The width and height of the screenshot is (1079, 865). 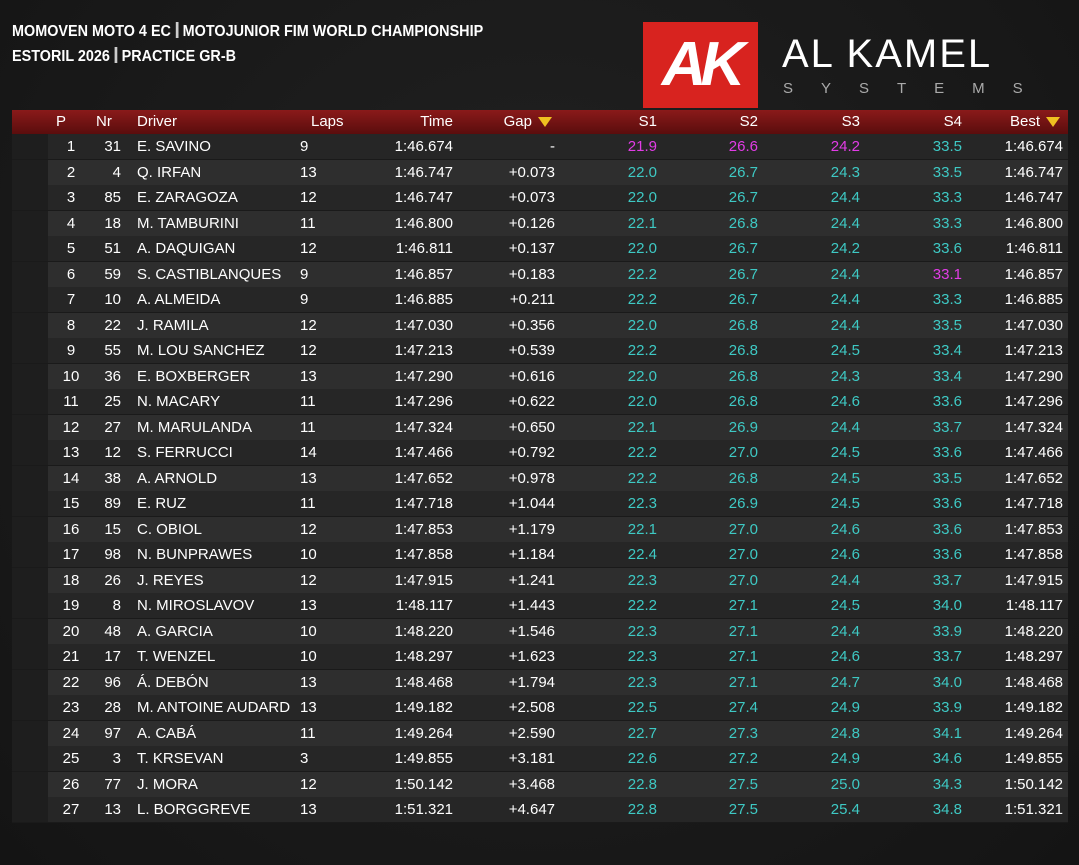 I want to click on table-cell: 1:49.264, so click(x=1033, y=733).